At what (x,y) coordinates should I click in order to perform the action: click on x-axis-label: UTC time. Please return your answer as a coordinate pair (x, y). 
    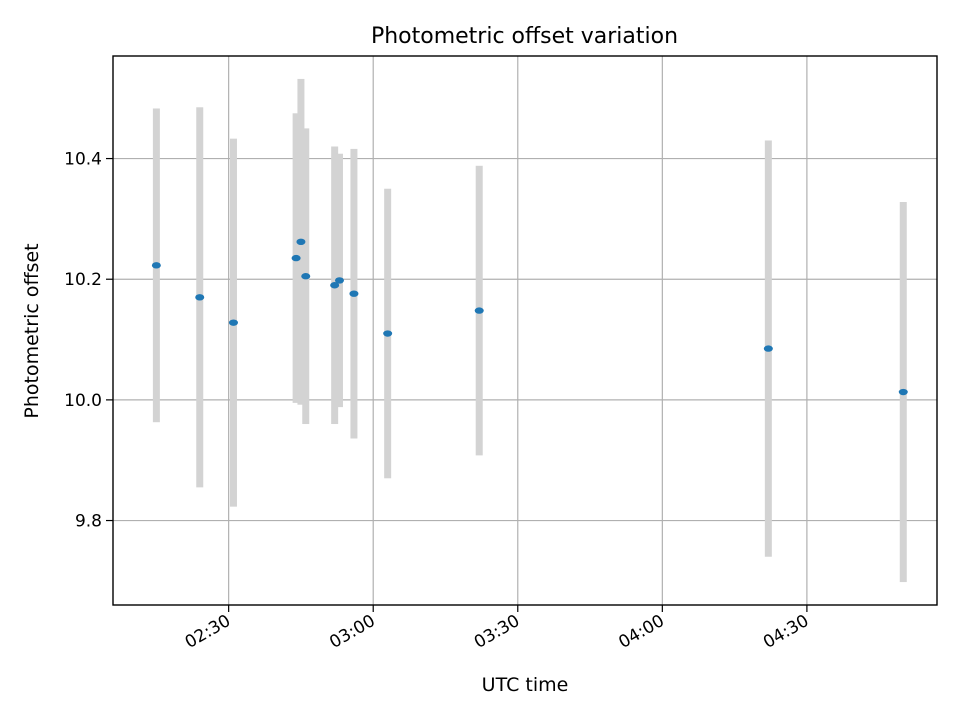
    Looking at the image, I should click on (525, 685).